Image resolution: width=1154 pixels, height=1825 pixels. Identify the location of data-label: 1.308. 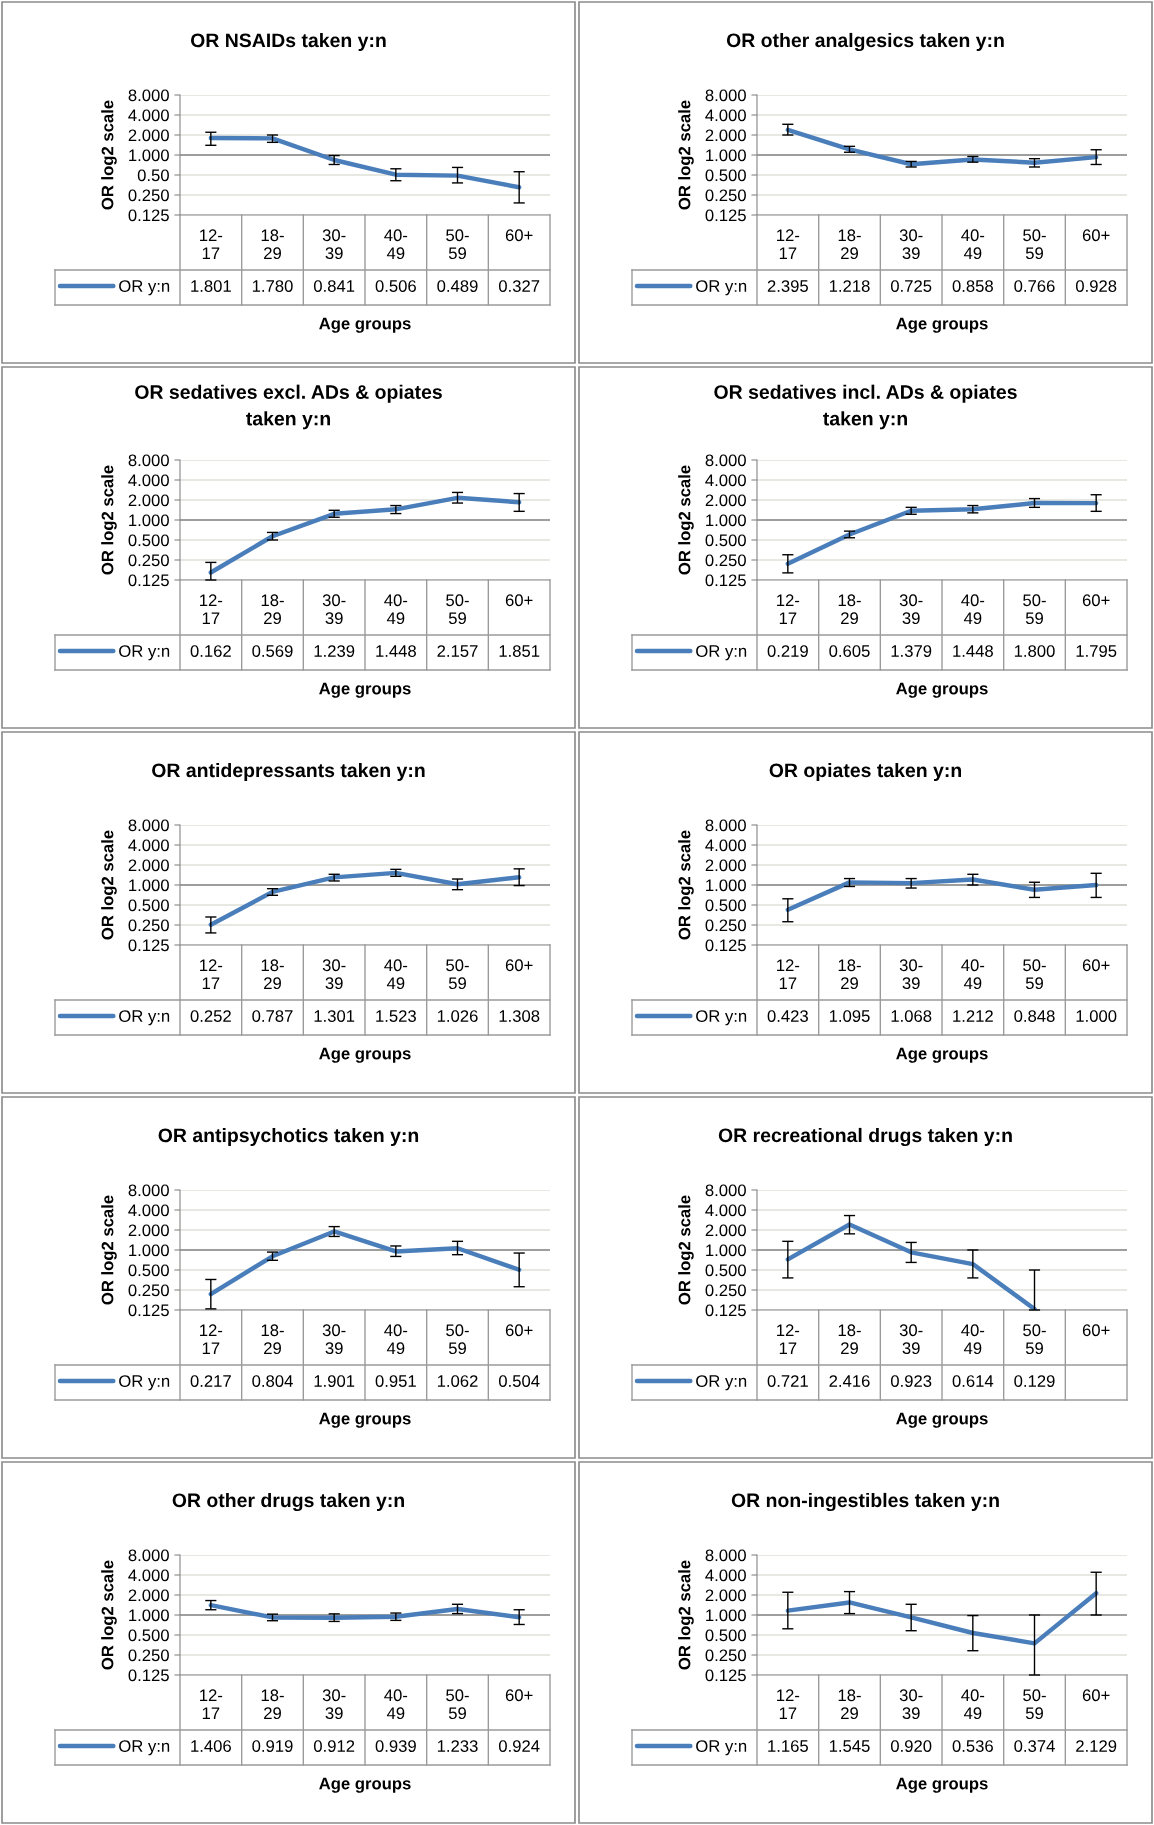
(519, 1016).